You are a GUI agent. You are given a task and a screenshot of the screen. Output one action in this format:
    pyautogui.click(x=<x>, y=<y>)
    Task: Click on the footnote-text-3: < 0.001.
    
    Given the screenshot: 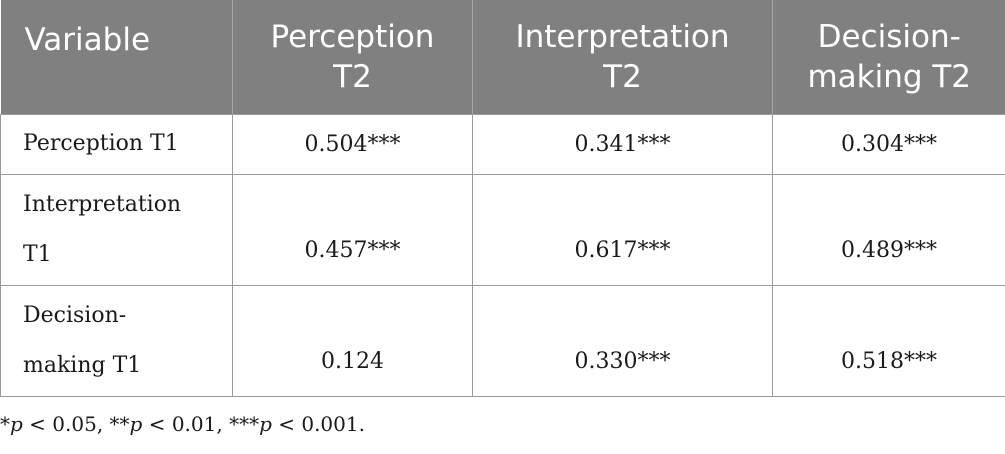 What is the action you would take?
    pyautogui.click(x=318, y=424)
    